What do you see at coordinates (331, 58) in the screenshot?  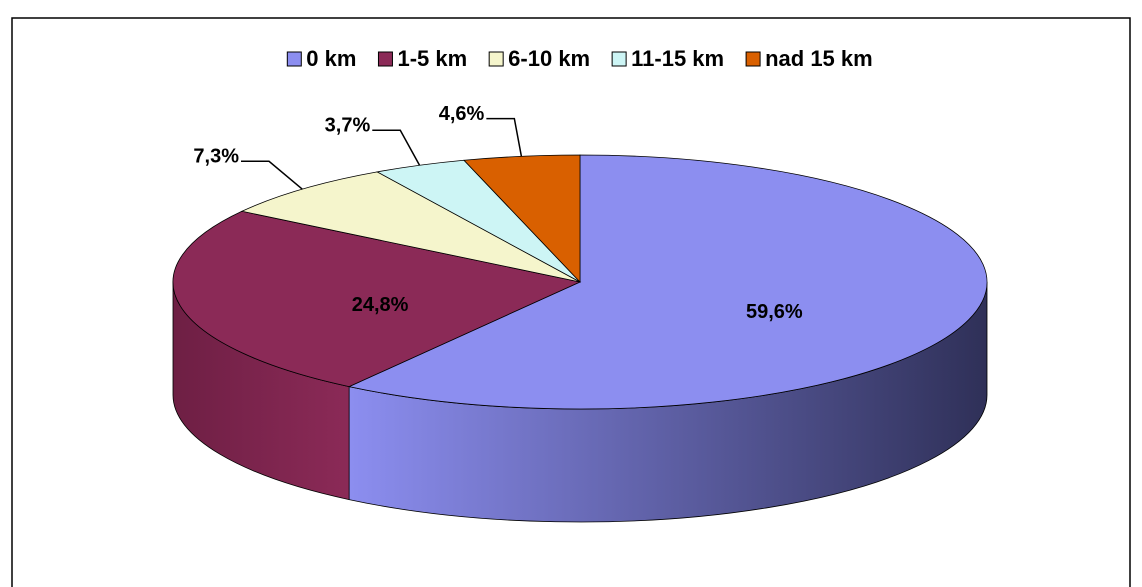 I see `legend-label: 0 km` at bounding box center [331, 58].